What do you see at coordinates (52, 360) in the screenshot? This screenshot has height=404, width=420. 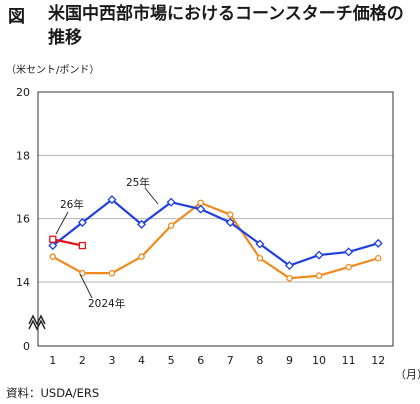 I see `x-tick-label: 1` at bounding box center [52, 360].